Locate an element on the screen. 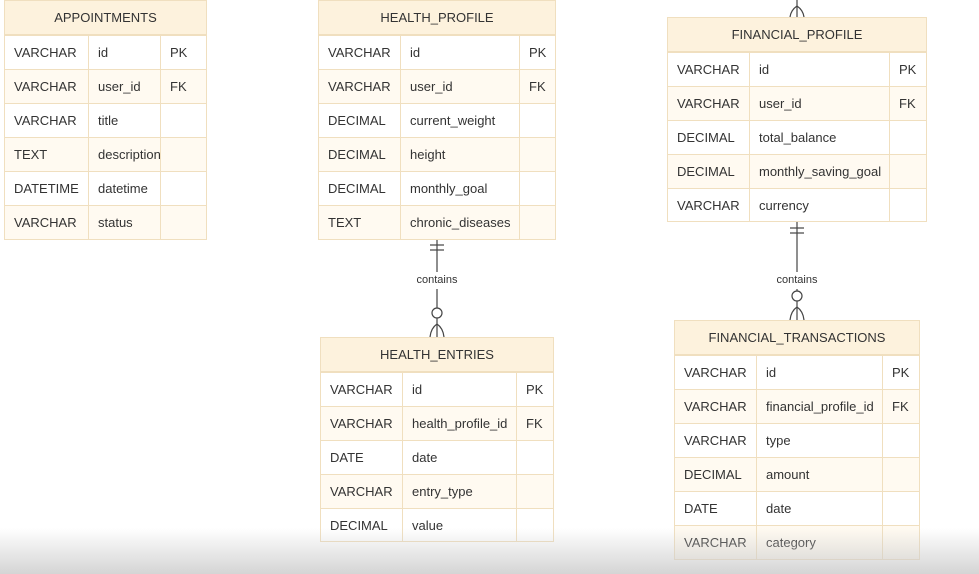 Image resolution: width=979 pixels, height=574 pixels. column-name: financial_profile_id is located at coordinates (819, 406).